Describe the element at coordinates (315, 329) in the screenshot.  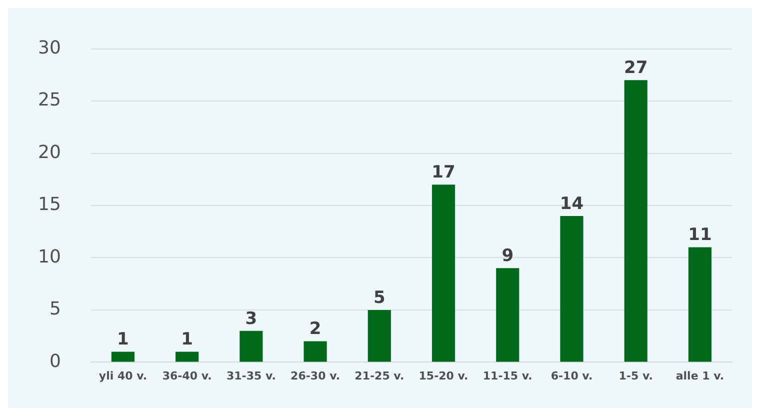
I see `data-label: 2` at that location.